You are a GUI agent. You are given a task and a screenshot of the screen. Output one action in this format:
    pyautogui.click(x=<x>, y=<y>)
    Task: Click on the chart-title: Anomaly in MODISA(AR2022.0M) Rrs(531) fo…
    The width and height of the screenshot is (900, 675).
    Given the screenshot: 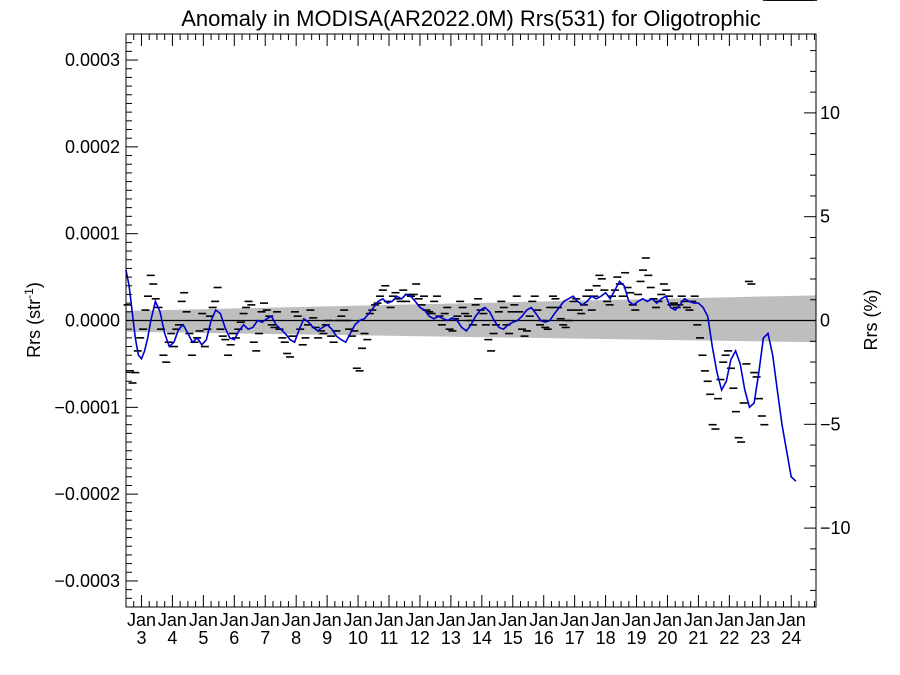 What is the action you would take?
    pyautogui.click(x=471, y=18)
    